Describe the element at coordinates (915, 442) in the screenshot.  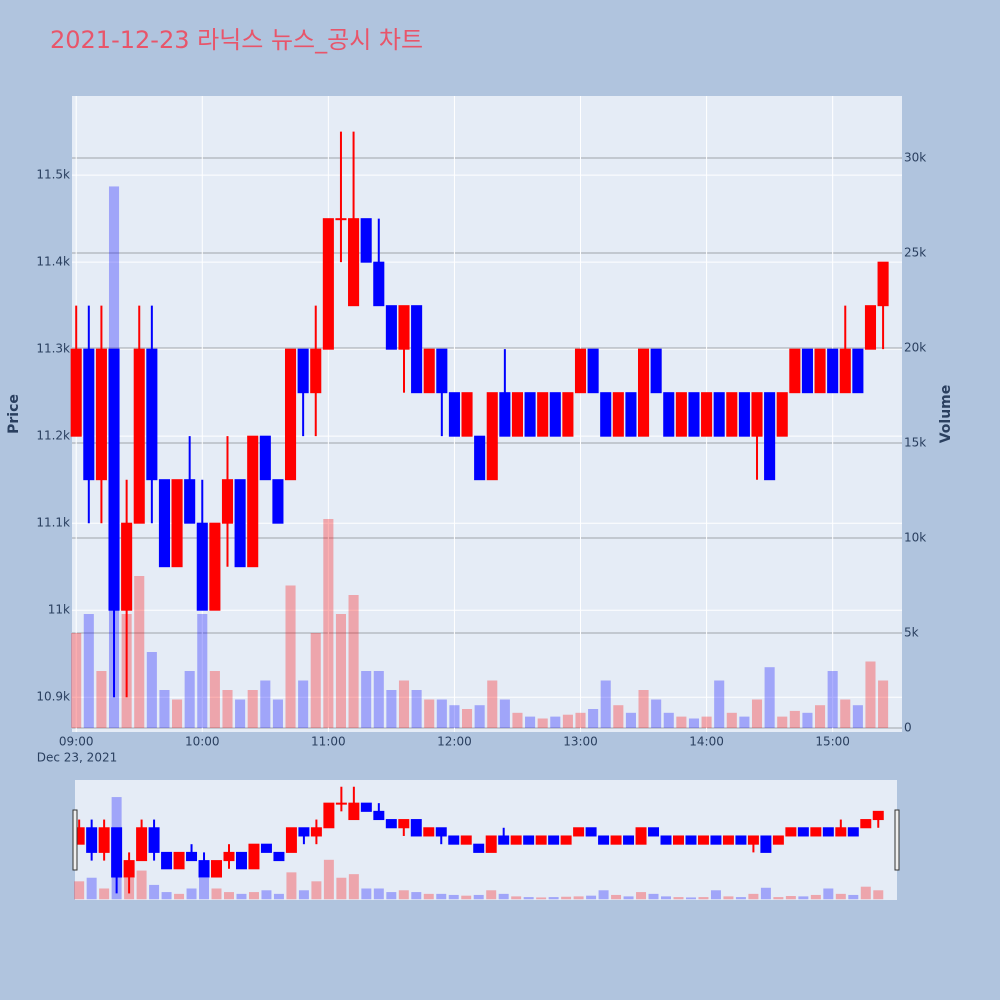
I see `y2-tick-label: 15k` at that location.